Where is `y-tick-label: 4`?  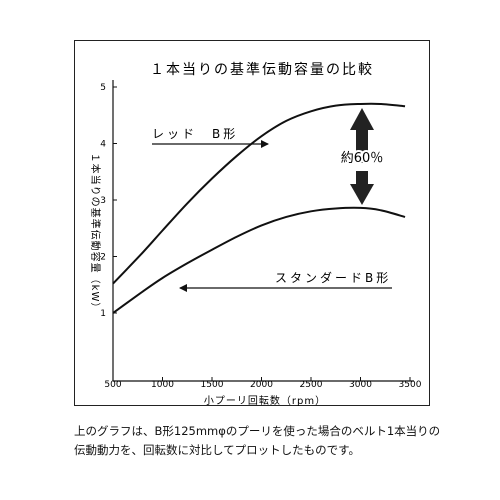
y-tick-label: 4 is located at coordinates (103, 145).